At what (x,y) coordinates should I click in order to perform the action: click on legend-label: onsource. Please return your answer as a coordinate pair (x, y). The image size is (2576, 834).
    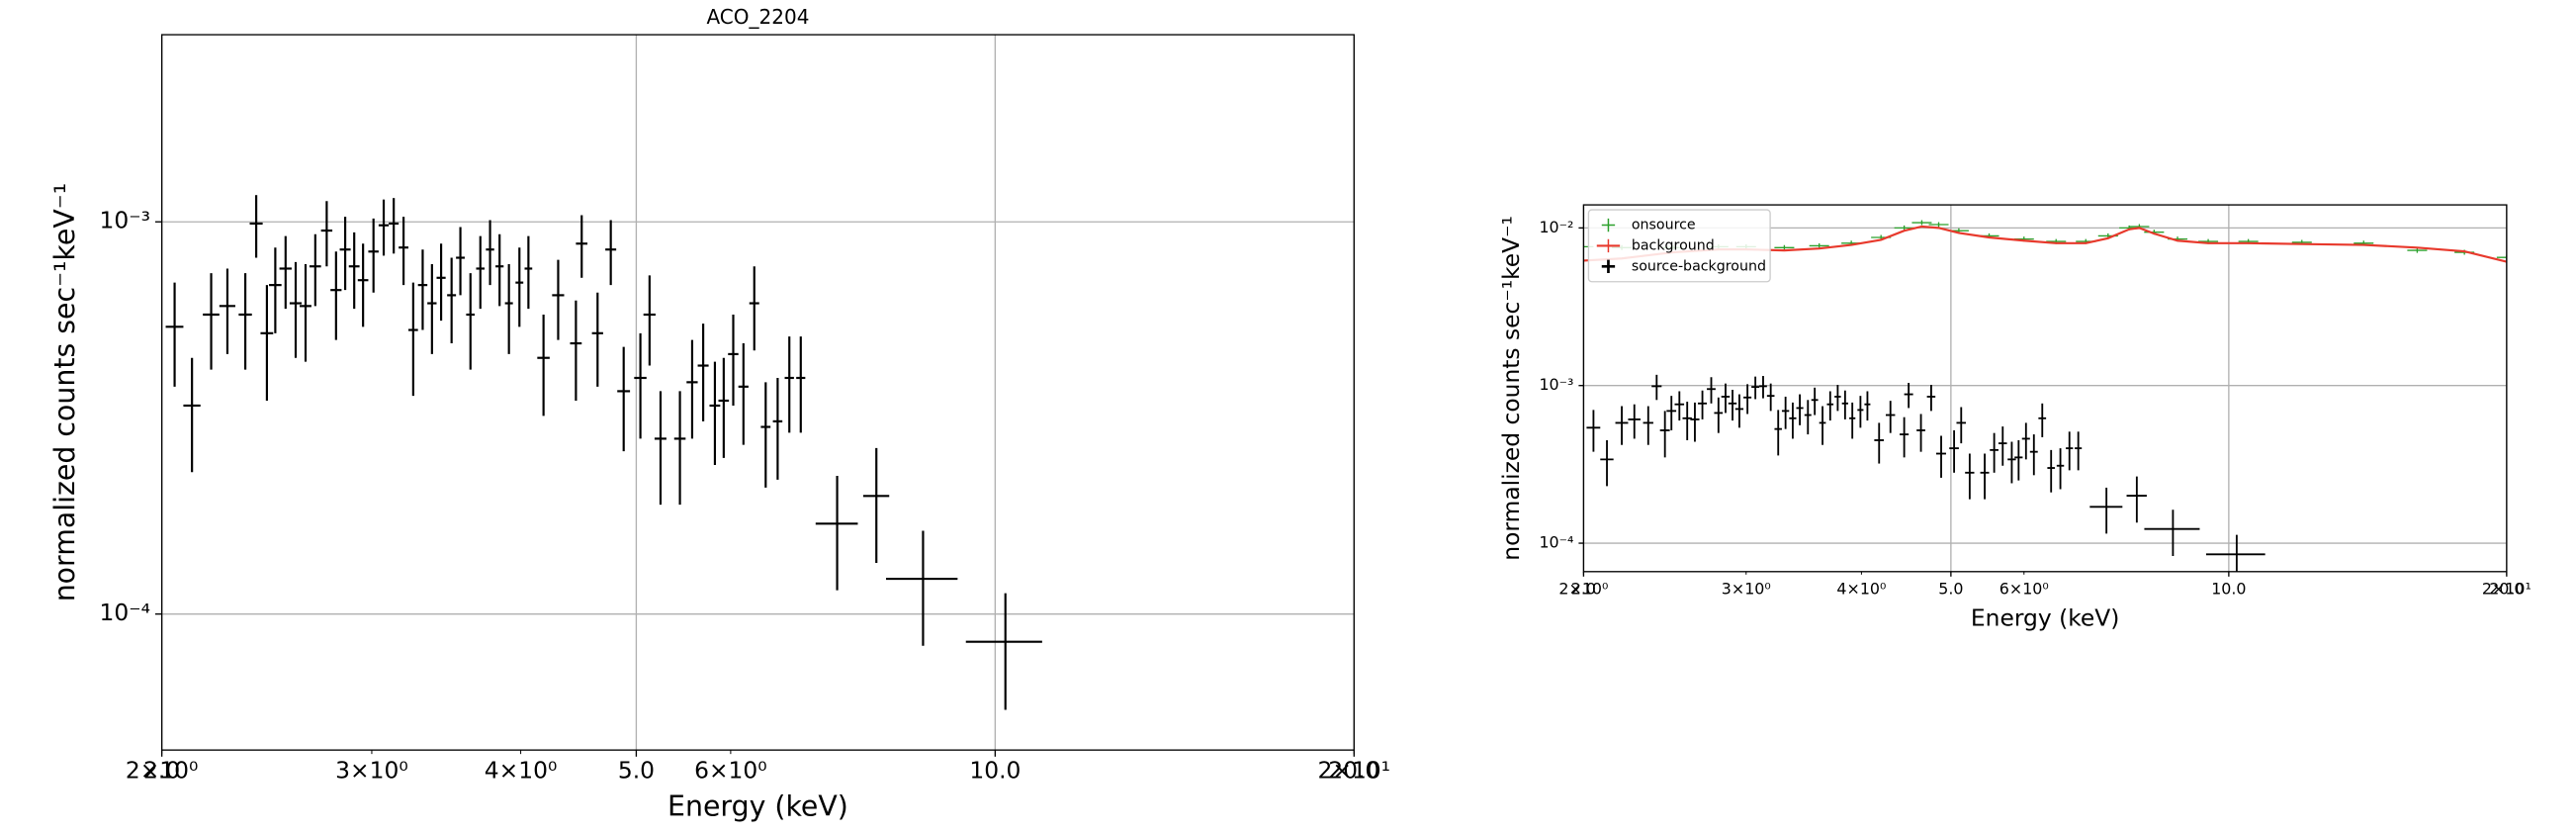
    Looking at the image, I should click on (1664, 225).